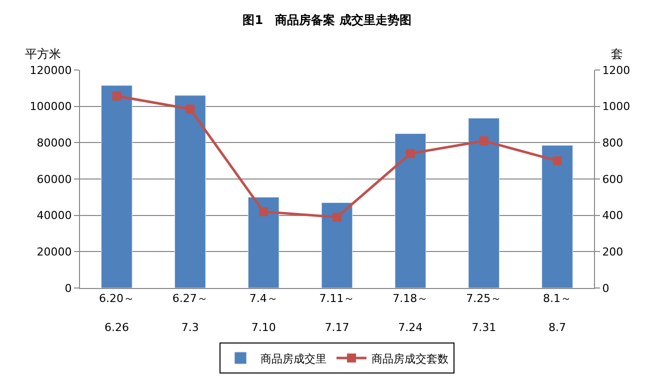 The width and height of the screenshot is (654, 386). What do you see at coordinates (43, 54) in the screenshot?
I see `y-axis-title: 平方米` at bounding box center [43, 54].